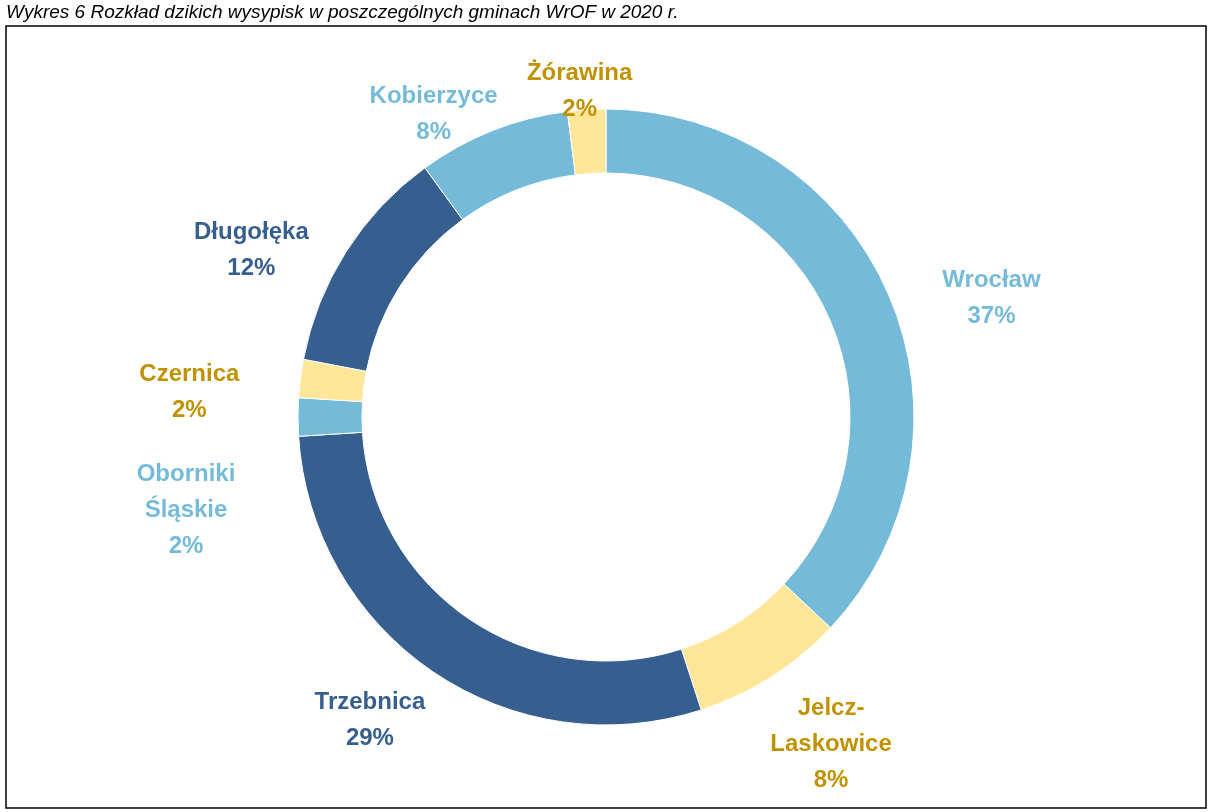 The image size is (1209, 812). Describe the element at coordinates (186, 490) in the screenshot. I see `slice-label: Oborniki Śląskie` at that location.